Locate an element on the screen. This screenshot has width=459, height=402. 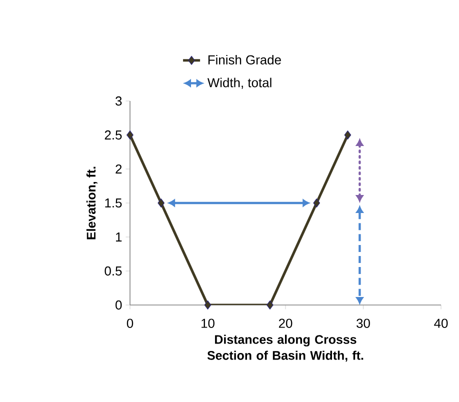
y-tick-label: 0 is located at coordinates (119, 305).